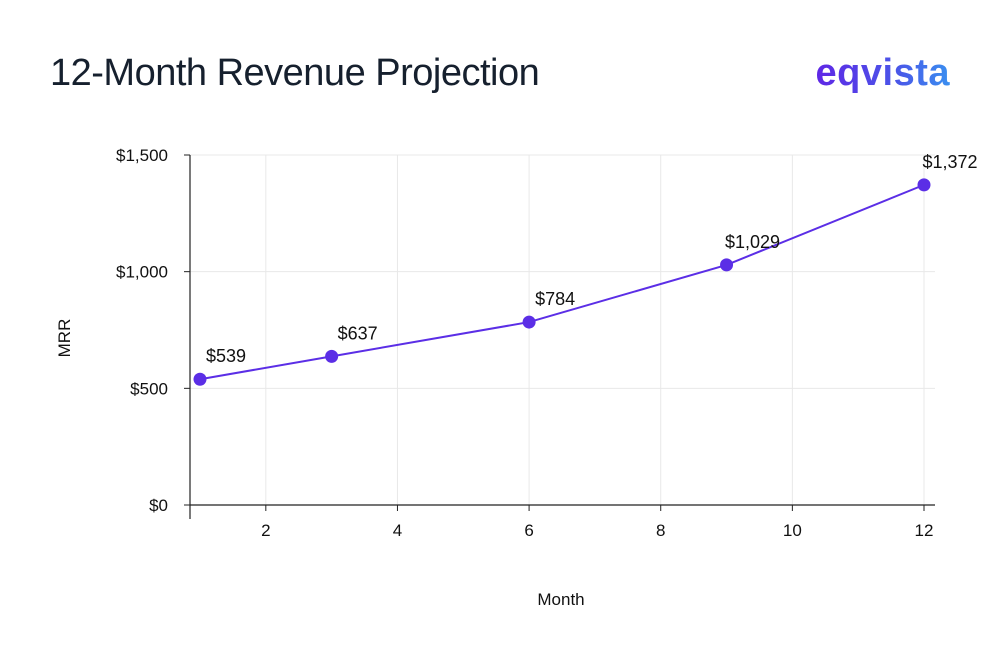 The width and height of the screenshot is (1000, 660). I want to click on x-tick-label: 6, so click(528, 530).